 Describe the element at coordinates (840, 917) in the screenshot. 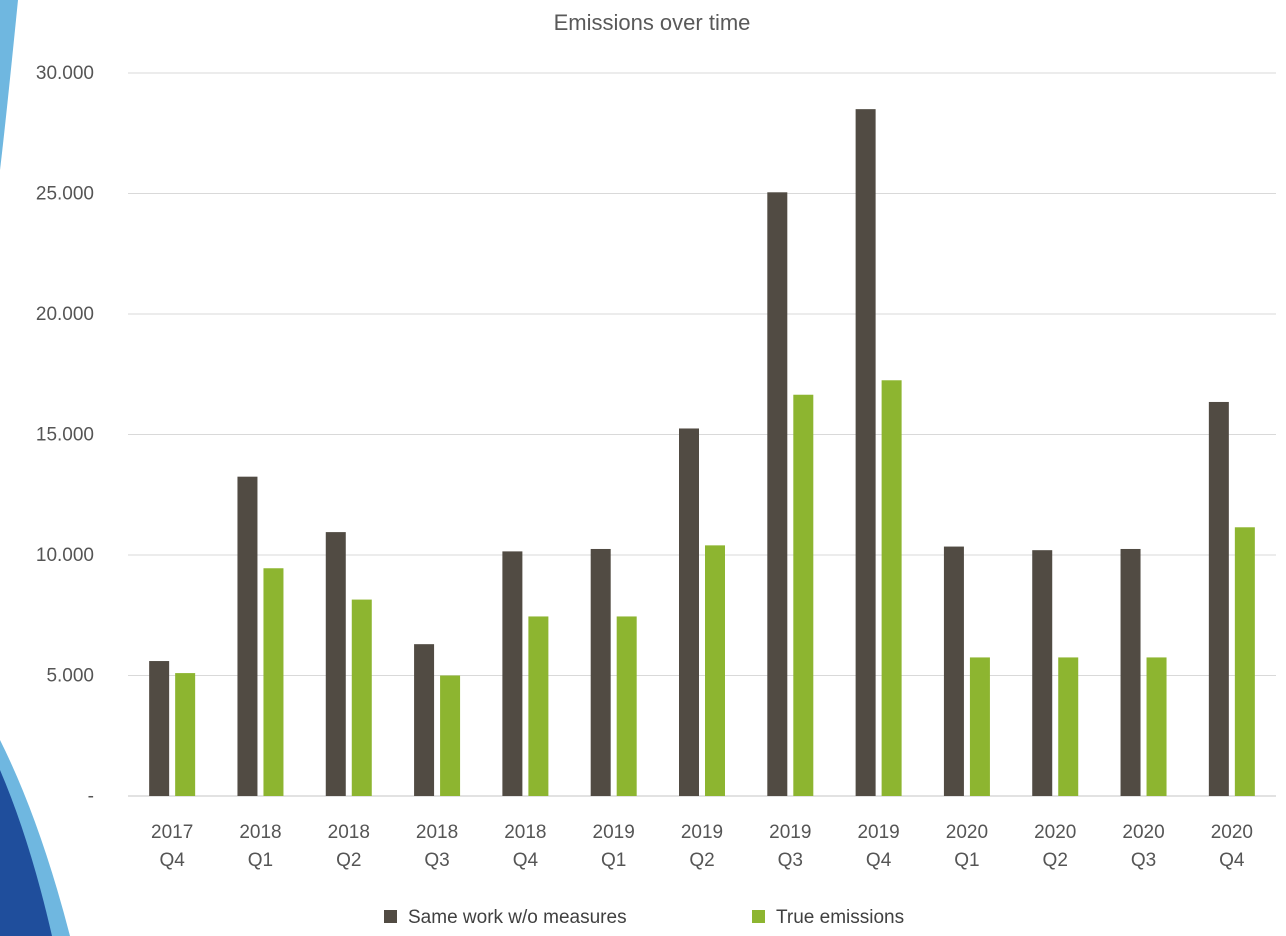

I see `legend-label: True emissions` at that location.